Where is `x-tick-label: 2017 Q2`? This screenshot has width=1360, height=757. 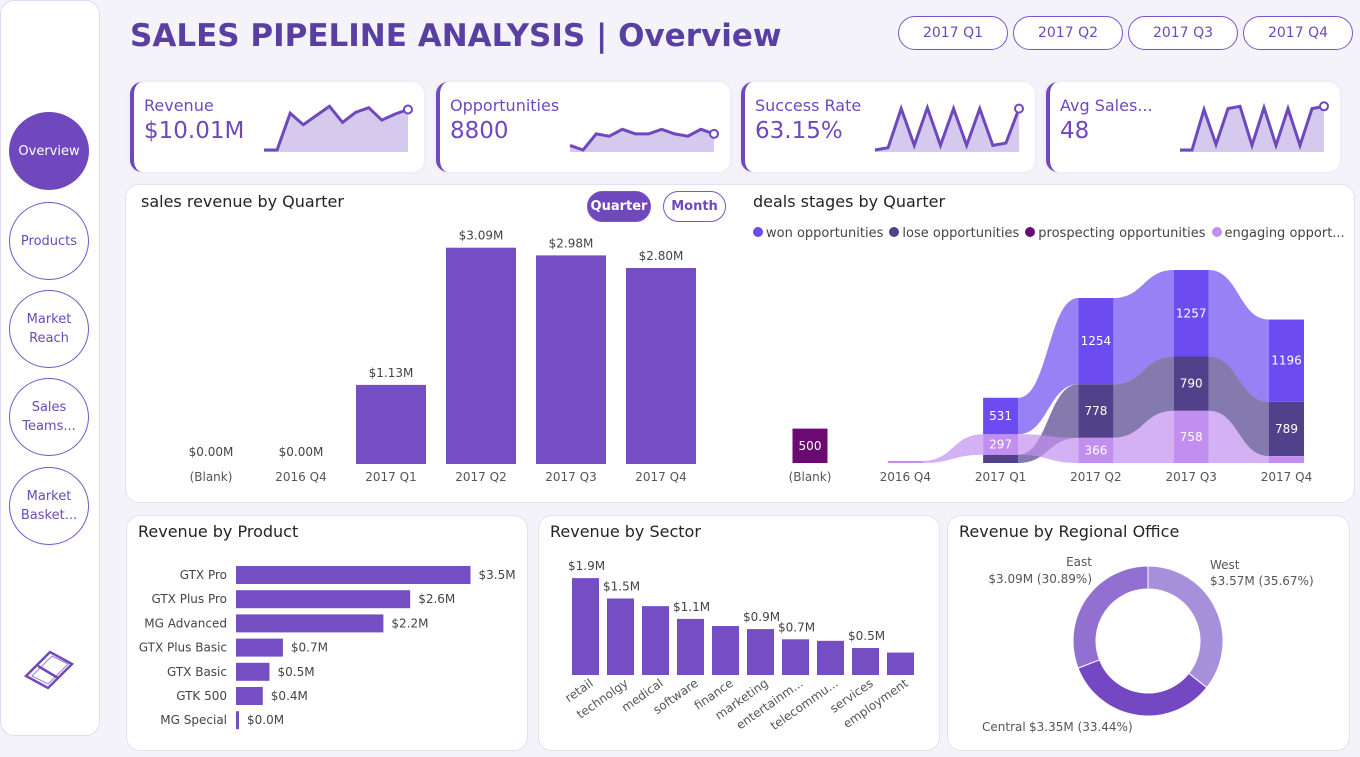
x-tick-label: 2017 Q2 is located at coordinates (480, 477).